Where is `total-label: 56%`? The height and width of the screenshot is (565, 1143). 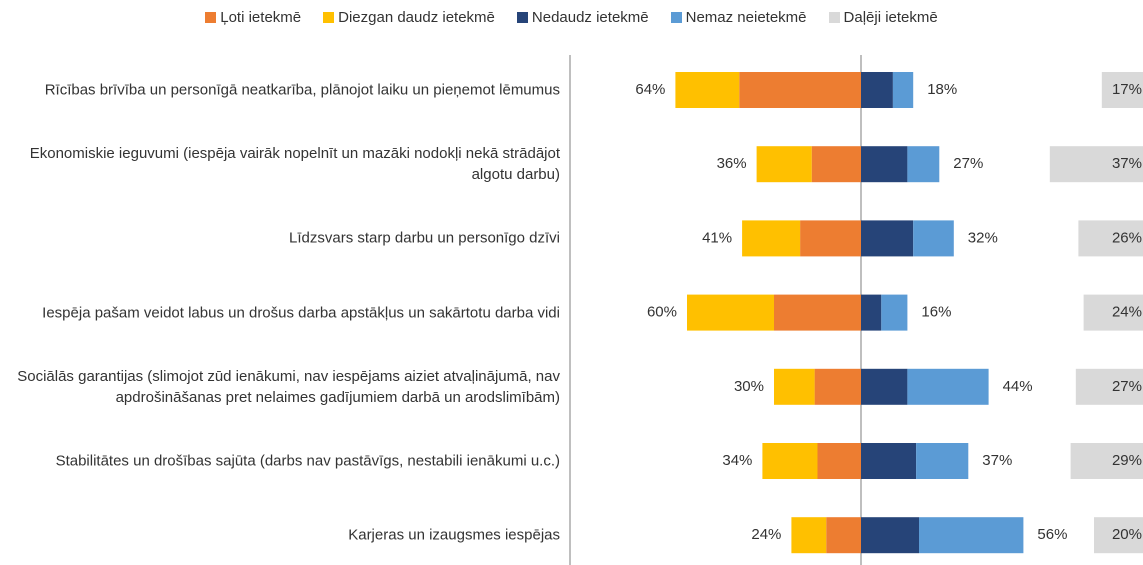 total-label: 56% is located at coordinates (1052, 534).